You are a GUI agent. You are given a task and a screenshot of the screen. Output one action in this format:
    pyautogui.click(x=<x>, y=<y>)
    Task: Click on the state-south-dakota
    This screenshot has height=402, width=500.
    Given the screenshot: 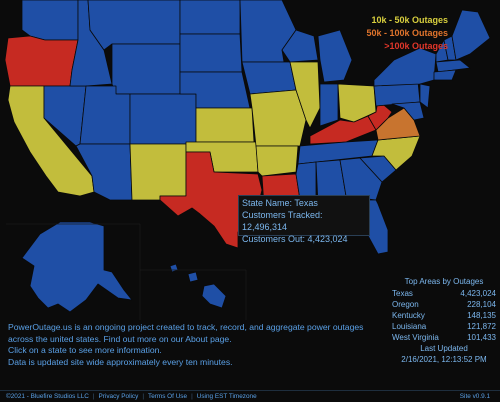 What is the action you would take?
    pyautogui.click(x=211, y=53)
    